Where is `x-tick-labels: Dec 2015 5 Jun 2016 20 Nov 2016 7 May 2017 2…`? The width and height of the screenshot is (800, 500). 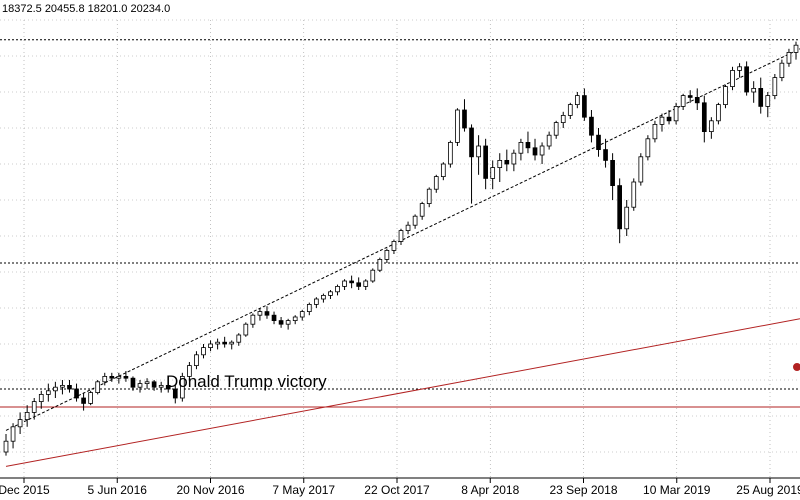
x-tick-labels: Dec 2015 5 Jun 2016 20 Nov 2016 7 May 2017 2… is located at coordinates (400, 490).